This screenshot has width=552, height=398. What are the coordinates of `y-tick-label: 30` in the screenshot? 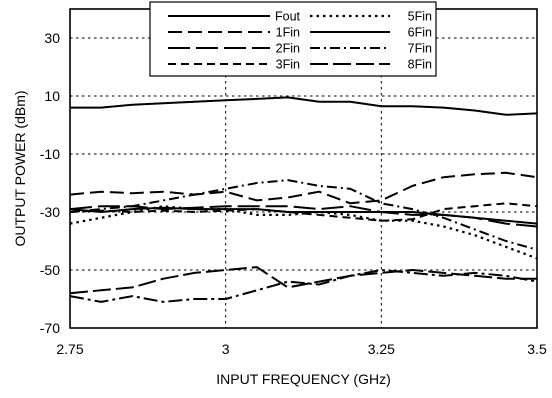 It's located at (52, 38).